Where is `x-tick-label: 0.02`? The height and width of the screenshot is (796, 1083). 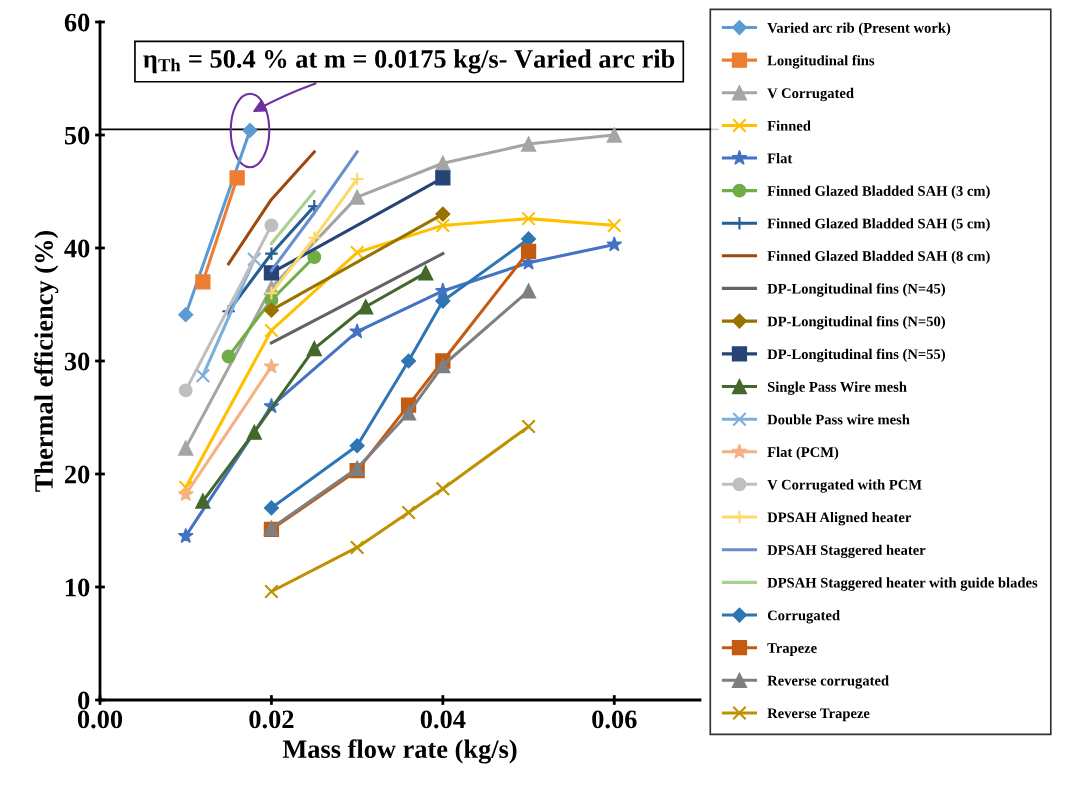 x-tick-label: 0.02 is located at coordinates (271, 719).